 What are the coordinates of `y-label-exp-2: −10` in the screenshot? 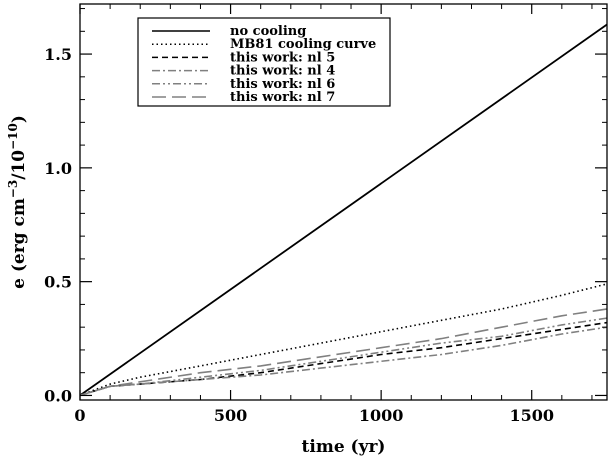 It's located at (13, 136).